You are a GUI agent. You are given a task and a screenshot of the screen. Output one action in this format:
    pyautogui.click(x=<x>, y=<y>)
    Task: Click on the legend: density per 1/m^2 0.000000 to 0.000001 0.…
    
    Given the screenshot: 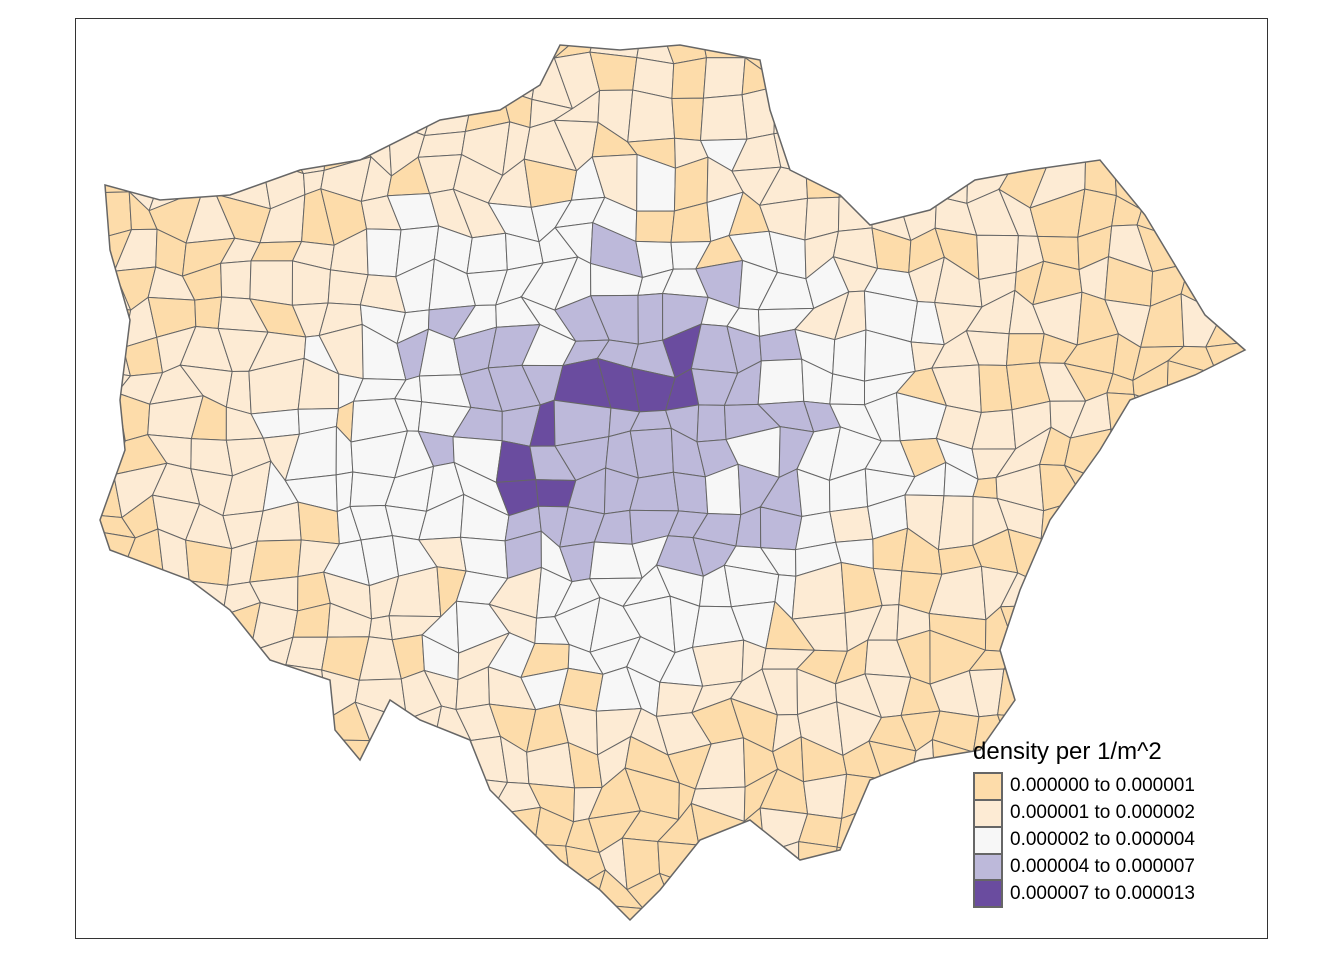 What is the action you would take?
    pyautogui.click(x=1084, y=823)
    